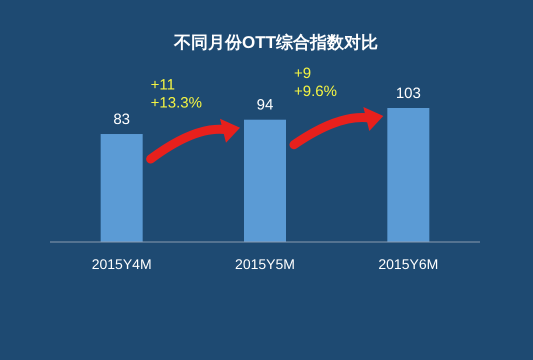 Image resolution: width=533 pixels, height=360 pixels. What do you see at coordinates (122, 264) in the screenshot?
I see `x-tick-label: 2015Y4M` at bounding box center [122, 264].